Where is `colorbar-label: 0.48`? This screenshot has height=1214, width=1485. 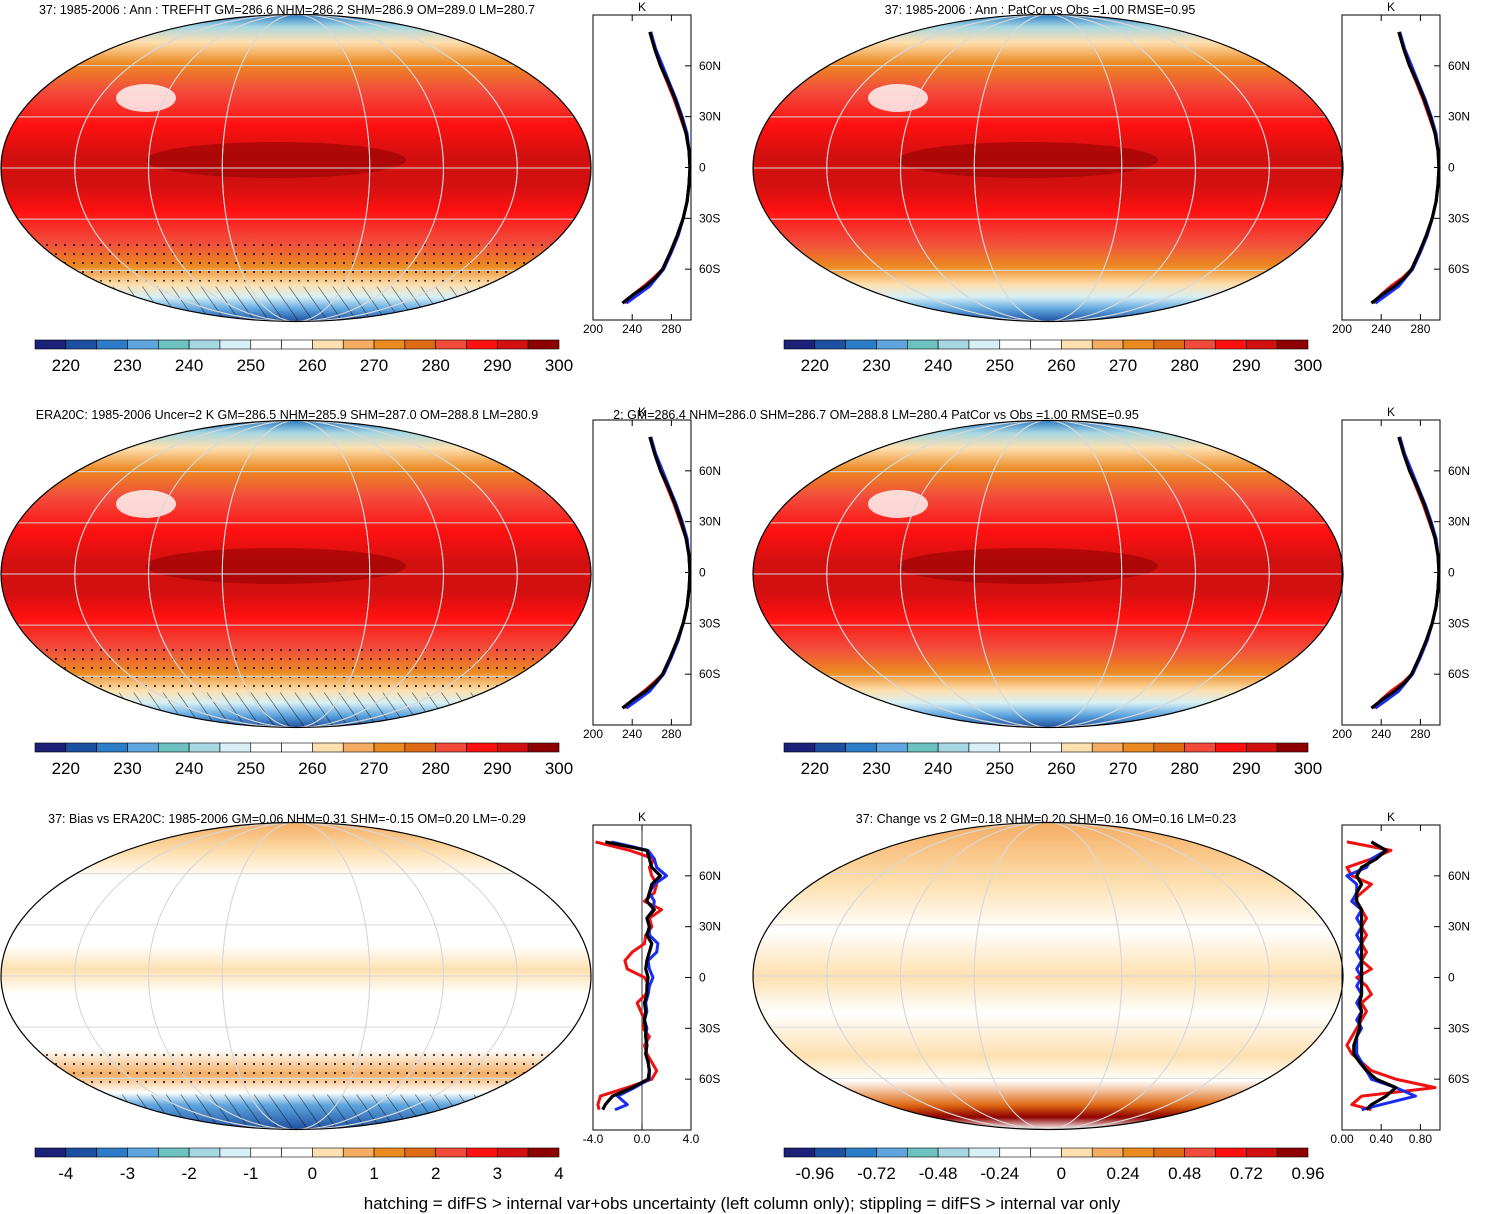 colorbar-label: 0.48 is located at coordinates (1184, 1173).